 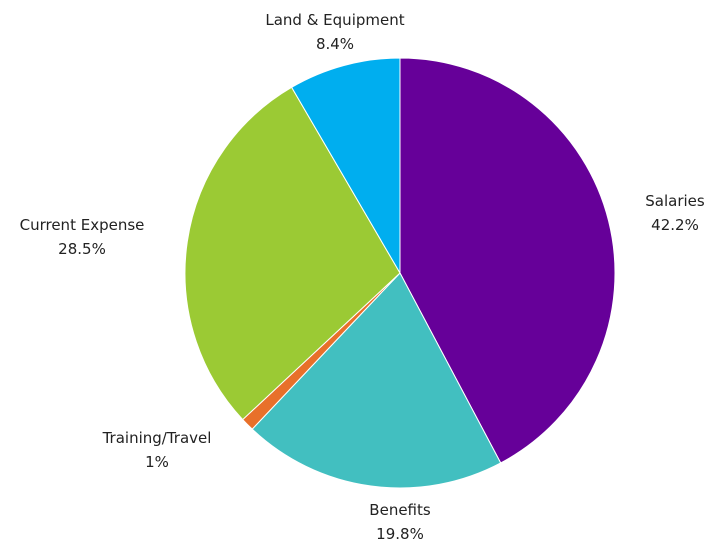 I want to click on slice-label-land-equipment: Land & Equipment, so click(x=334, y=20).